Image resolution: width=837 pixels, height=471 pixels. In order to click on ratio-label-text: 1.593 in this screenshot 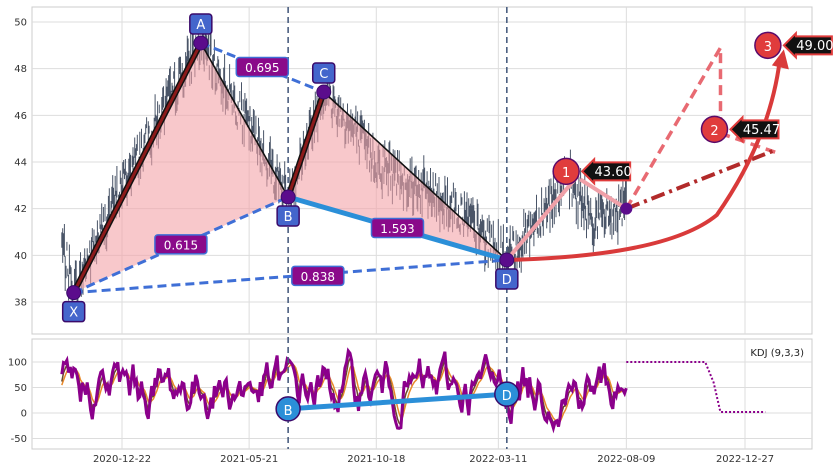, I will do `click(397, 229)`.